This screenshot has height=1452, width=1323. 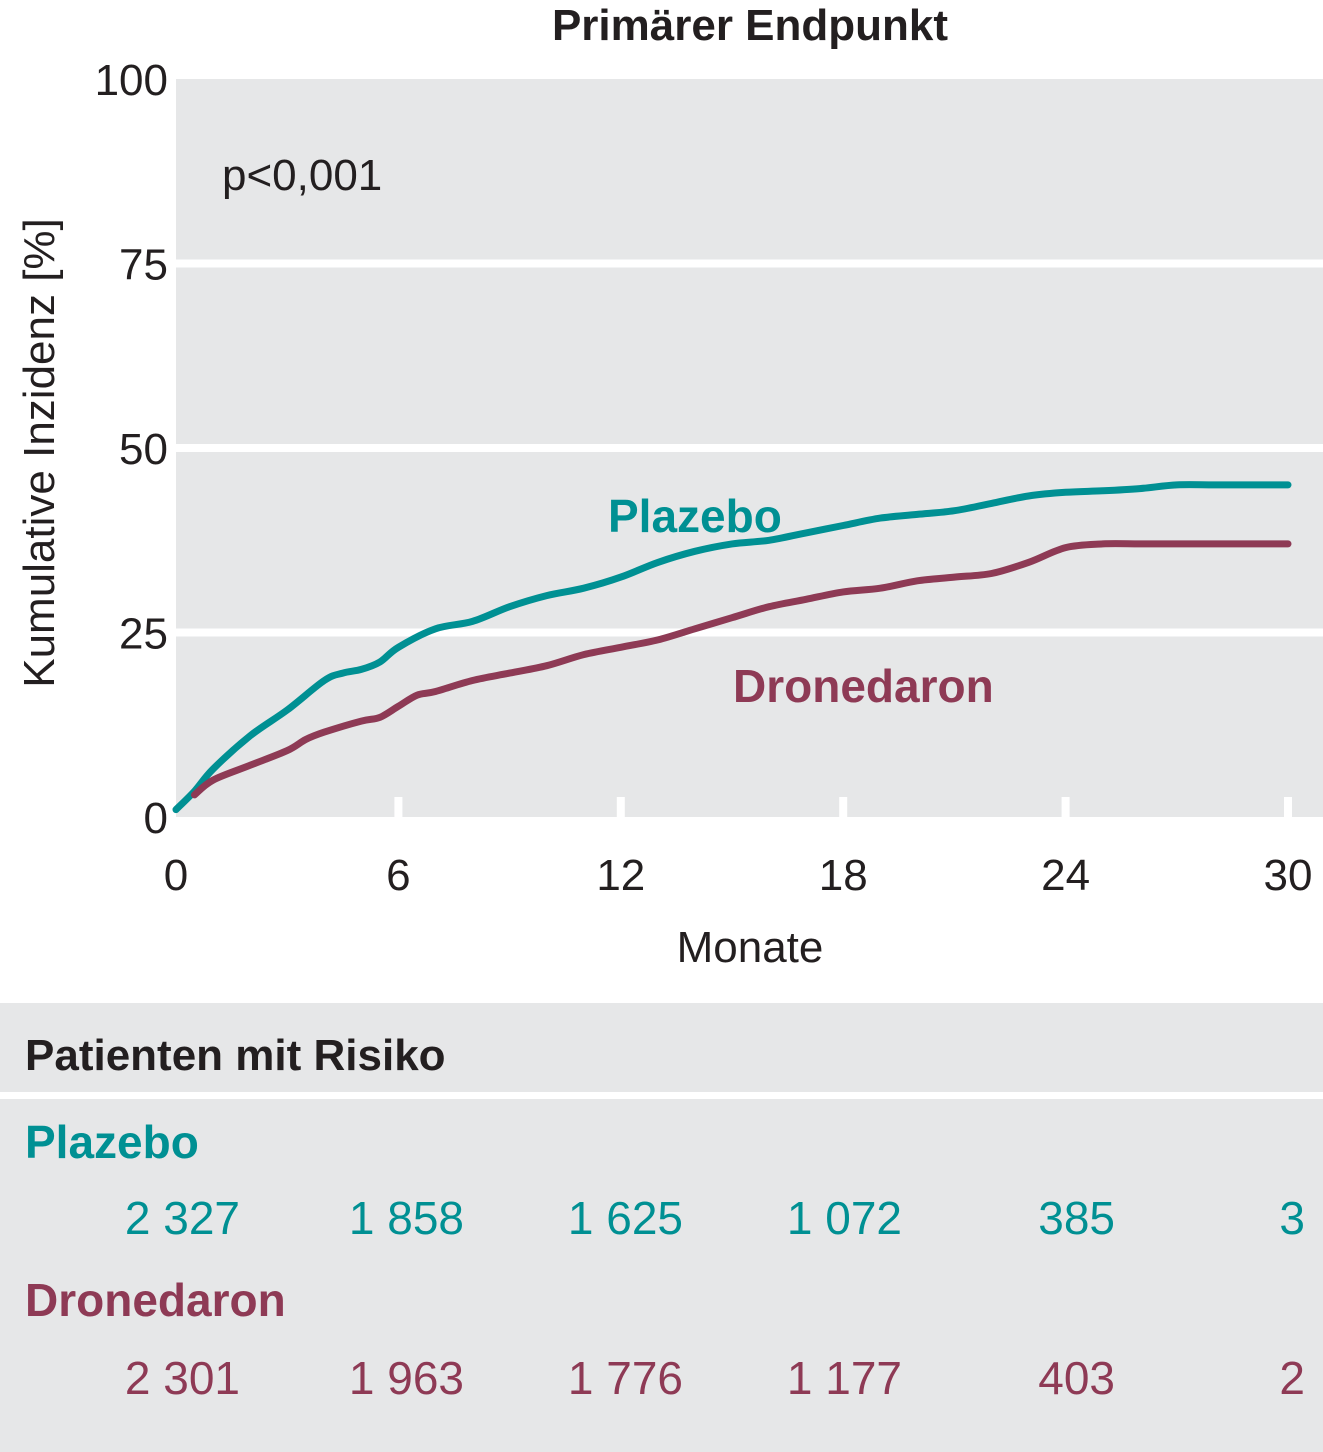 I want to click on risk-cell: 1 072, so click(x=844, y=1218).